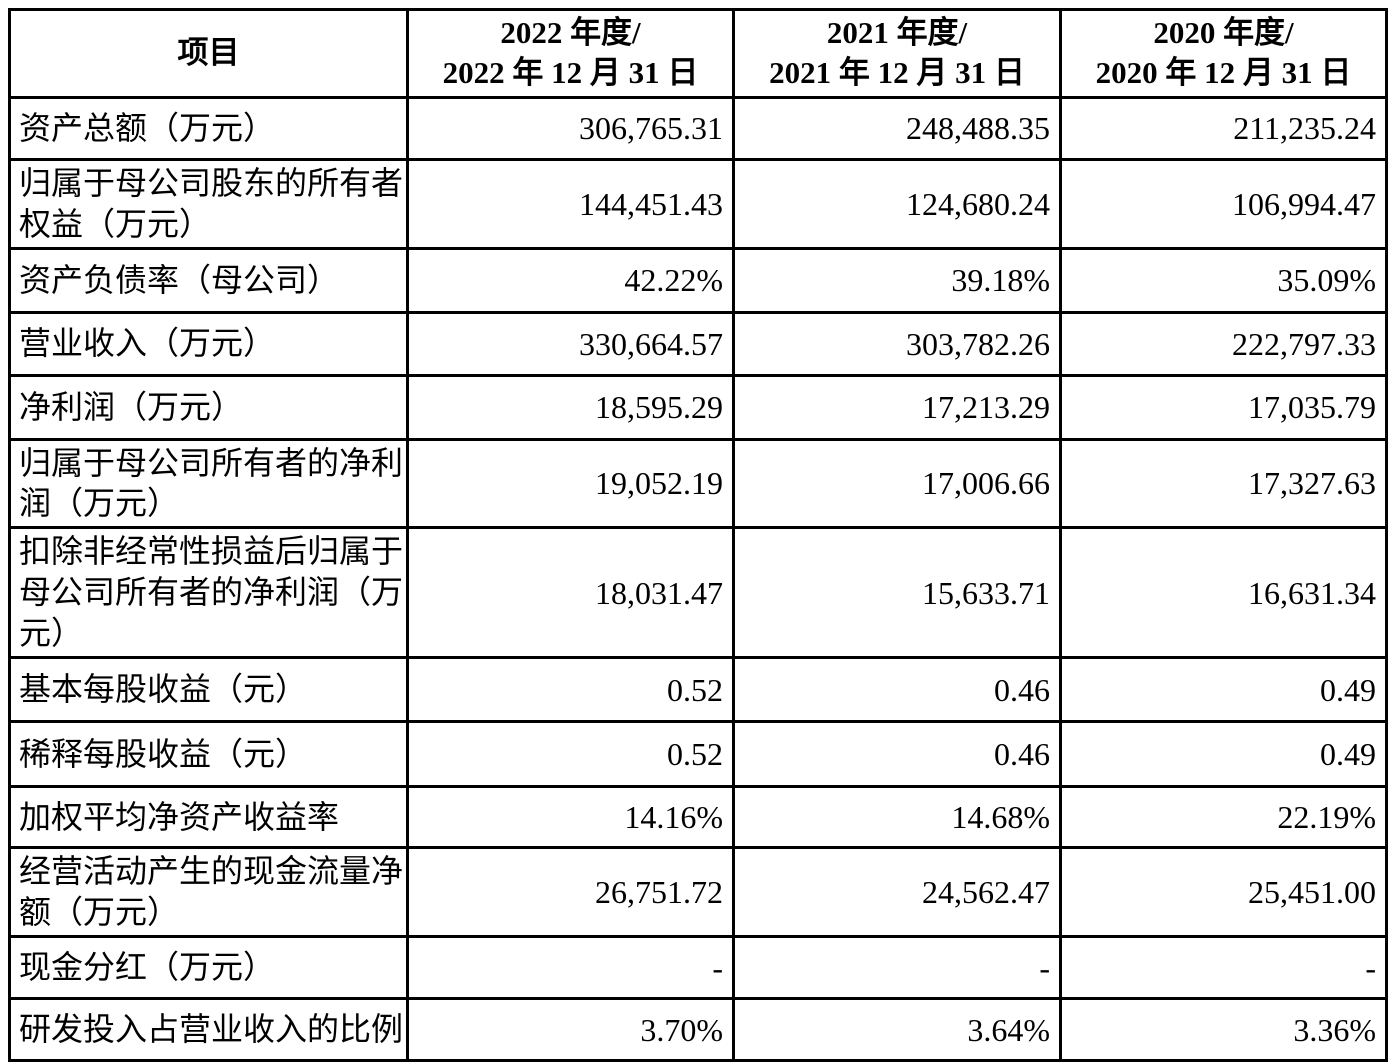 This screenshot has height=1062, width=1393. I want to click on row-label: 扣除非经常性损益后归属于母公司所有者的净利润（万元）, so click(208, 593).